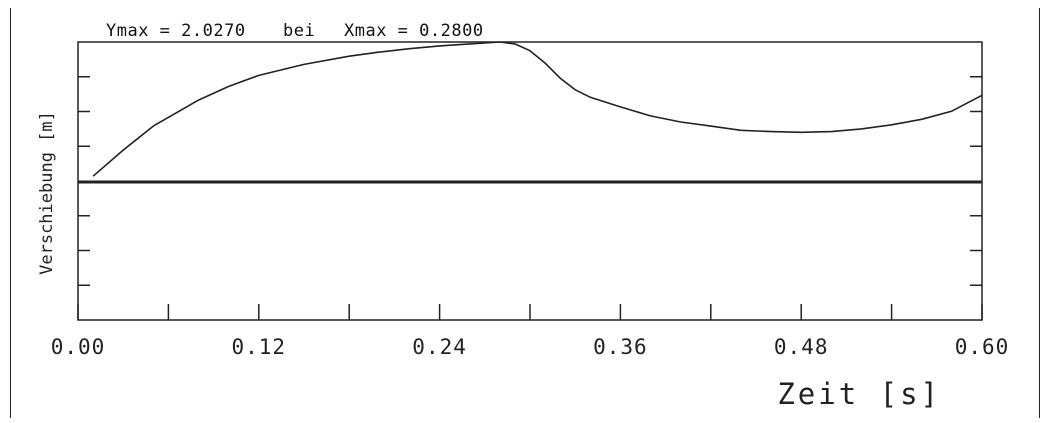  What do you see at coordinates (176, 31) in the screenshot?
I see `ymax-label: Ymax = 2.0270` at bounding box center [176, 31].